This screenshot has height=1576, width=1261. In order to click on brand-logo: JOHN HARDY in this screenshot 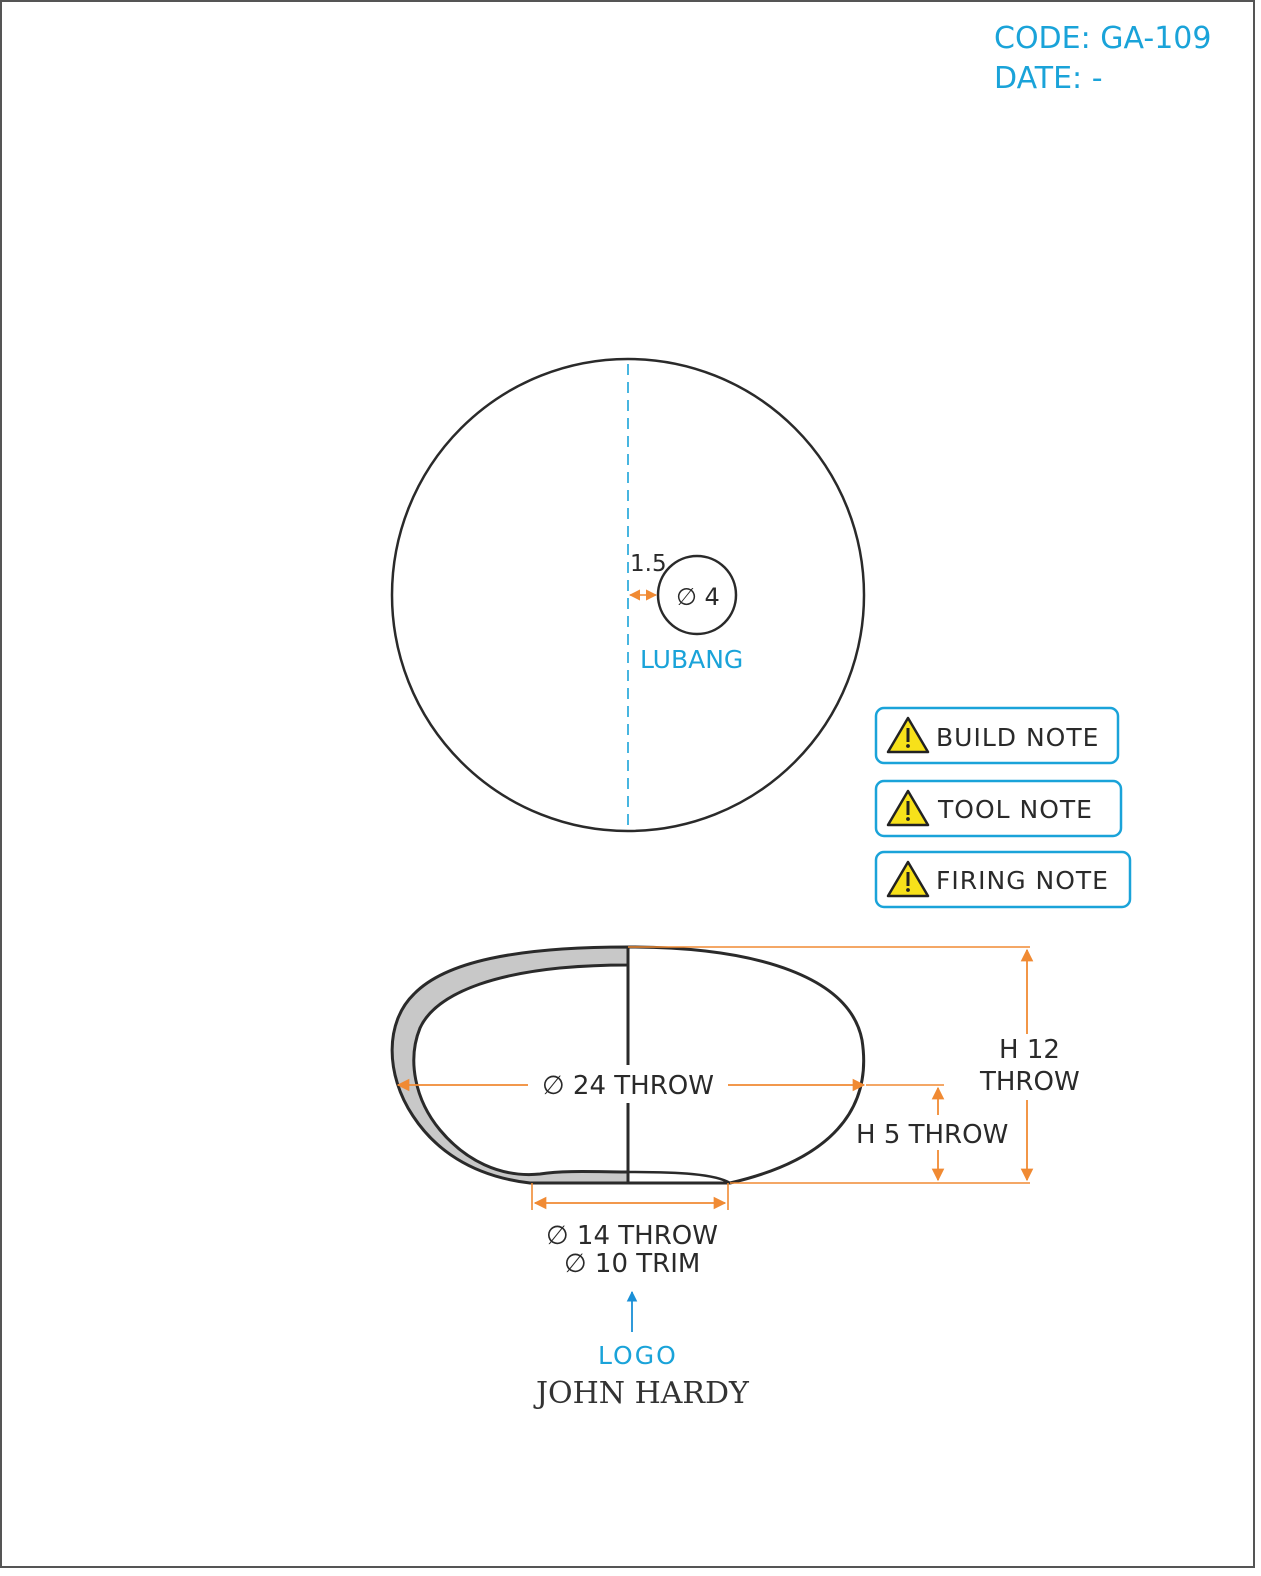, I will do `click(641, 1393)`.